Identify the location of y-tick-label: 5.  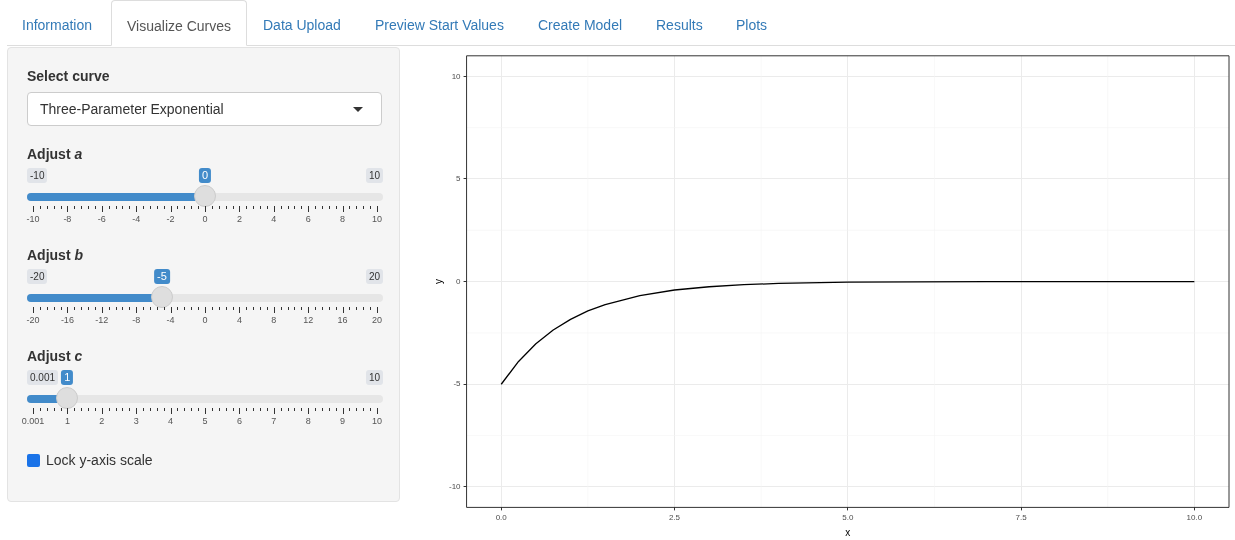
(459, 179).